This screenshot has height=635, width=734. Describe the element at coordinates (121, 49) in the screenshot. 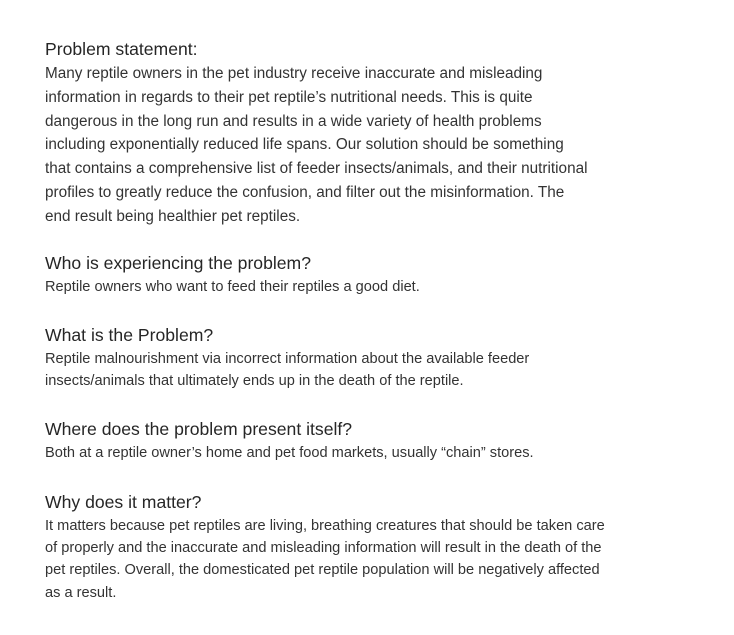

I see `problem-statement-heading: Problem statement:` at that location.